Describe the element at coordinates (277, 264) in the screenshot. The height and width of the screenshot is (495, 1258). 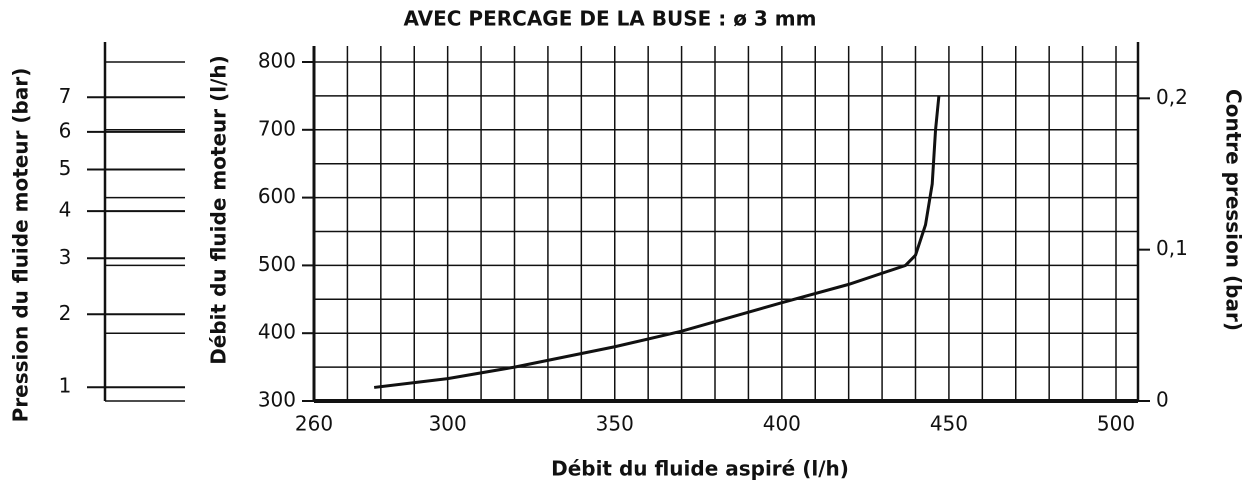
I see `y-tick-label: 500` at that location.